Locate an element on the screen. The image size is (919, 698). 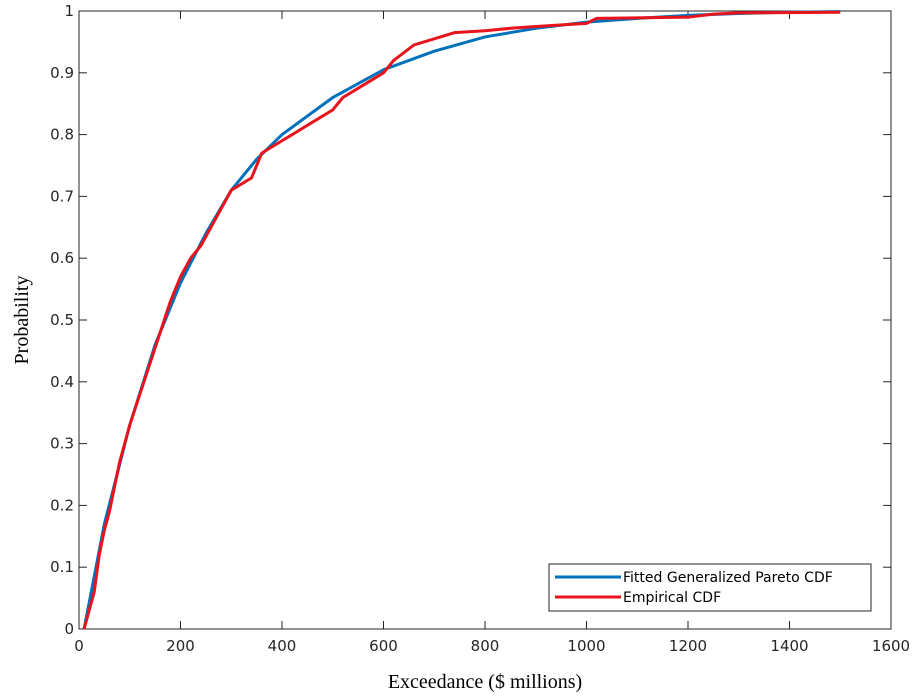
x-tick-label: 200 is located at coordinates (180, 646).